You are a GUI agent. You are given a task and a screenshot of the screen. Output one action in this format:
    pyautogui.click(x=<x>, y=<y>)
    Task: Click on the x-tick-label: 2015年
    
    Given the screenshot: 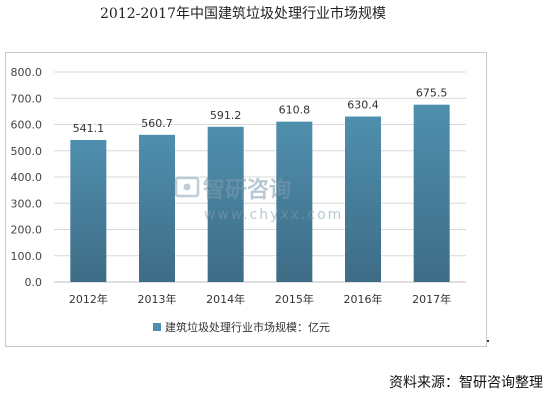 What is the action you would take?
    pyautogui.click(x=294, y=299)
    